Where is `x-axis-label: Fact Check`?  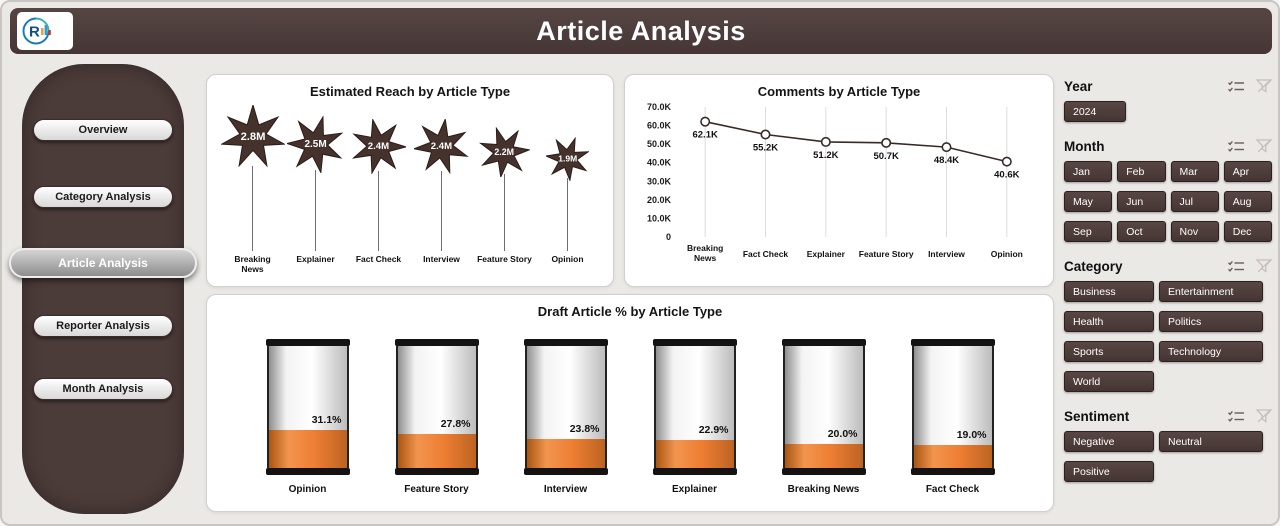 x-axis-label: Fact Check is located at coordinates (766, 254).